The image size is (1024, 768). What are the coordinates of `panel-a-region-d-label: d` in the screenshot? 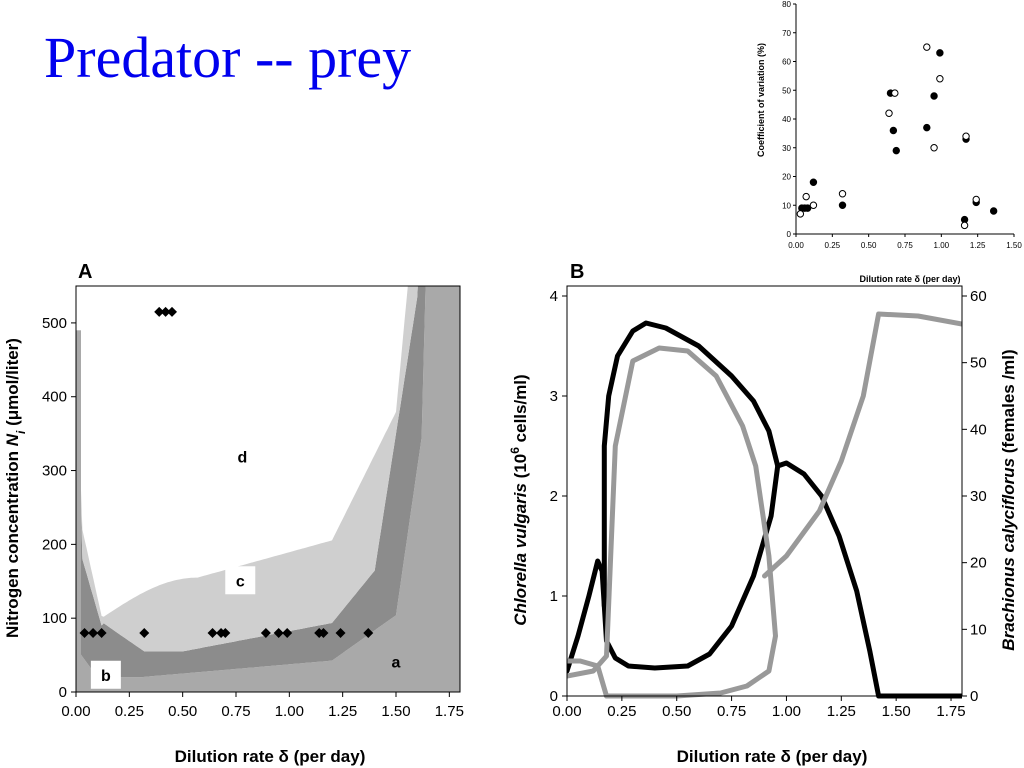 It's located at (243, 457).